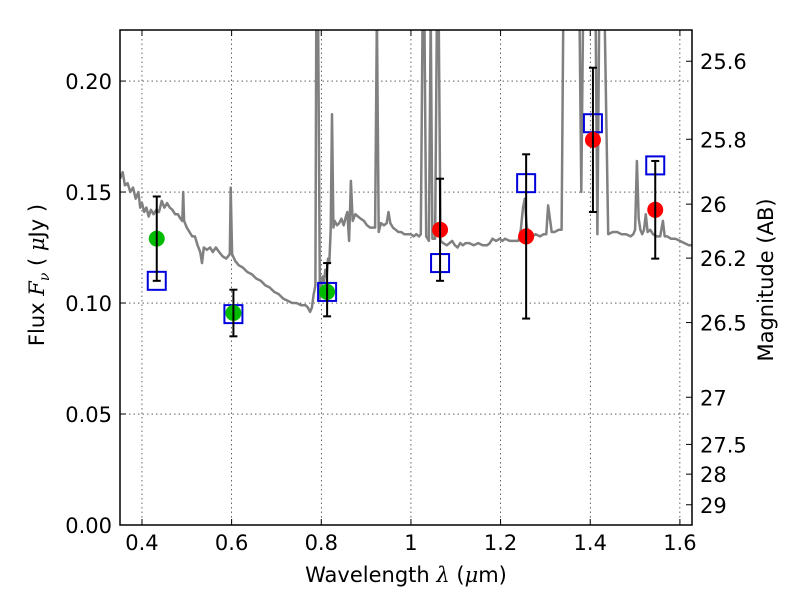 The height and width of the screenshot is (600, 800). What do you see at coordinates (442, 575) in the screenshot?
I see `lambda-symbol: λ` at bounding box center [442, 575].